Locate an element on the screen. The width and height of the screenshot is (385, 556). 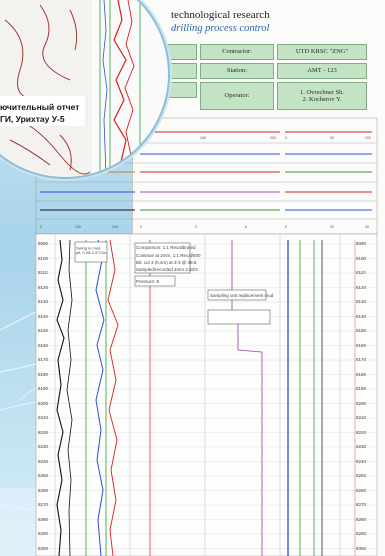
annotation-2: Comparison: 1:1 Recalibrated is located at coordinates (166, 247).